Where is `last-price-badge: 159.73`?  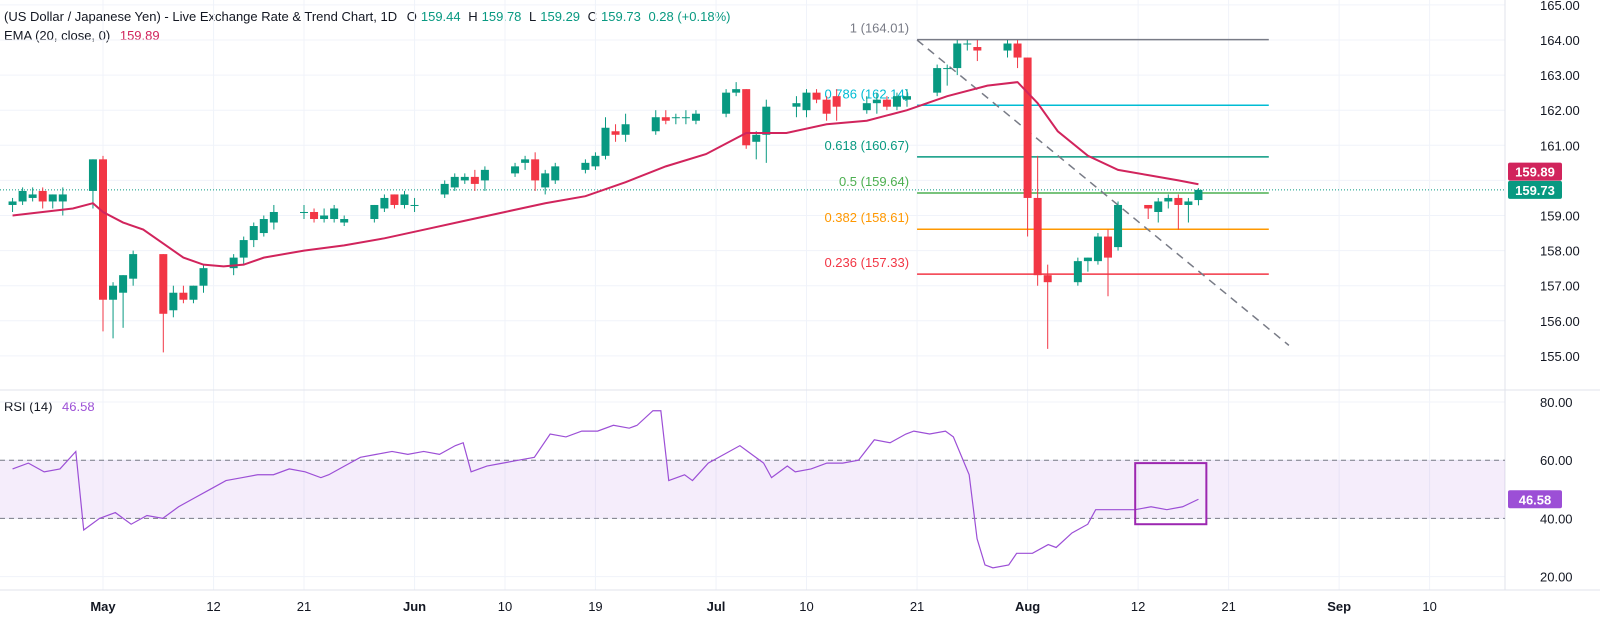
last-price-badge: 159.73 is located at coordinates (1535, 190).